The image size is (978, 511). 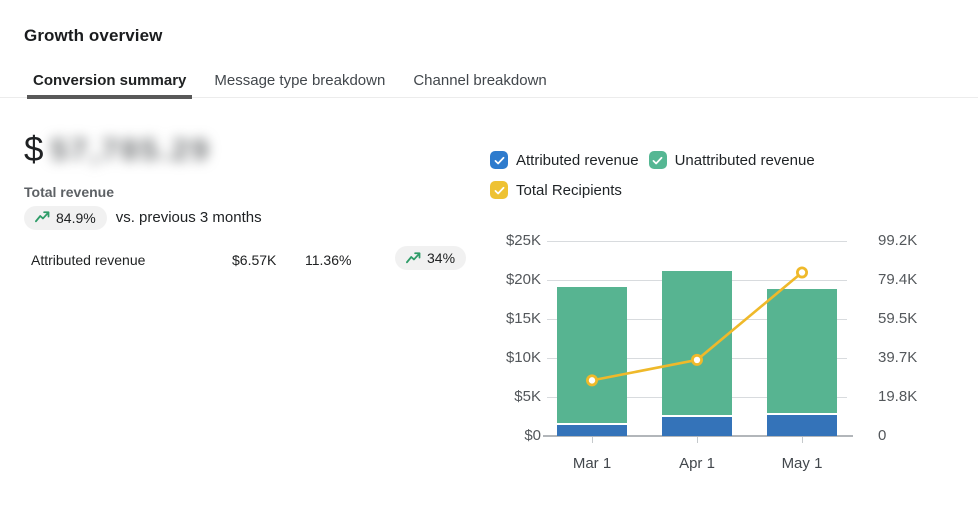 What do you see at coordinates (697, 463) in the screenshot?
I see `x-axis-label: Apr 1` at bounding box center [697, 463].